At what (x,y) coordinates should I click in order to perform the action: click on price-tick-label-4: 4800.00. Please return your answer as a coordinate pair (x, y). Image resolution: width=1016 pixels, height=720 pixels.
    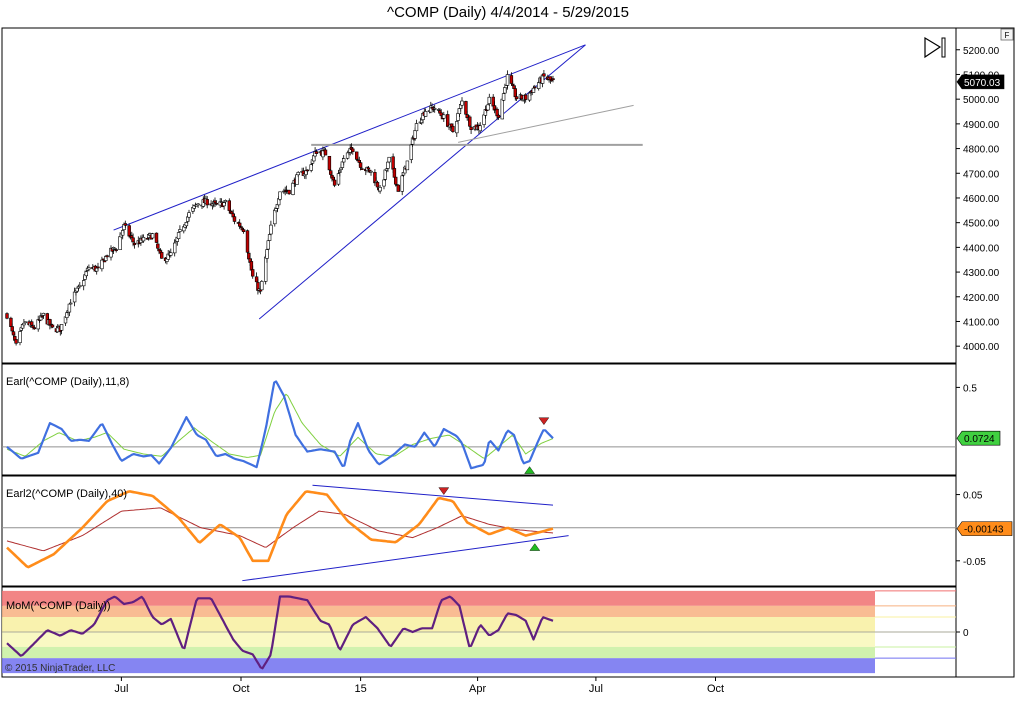
    Looking at the image, I should click on (981, 150).